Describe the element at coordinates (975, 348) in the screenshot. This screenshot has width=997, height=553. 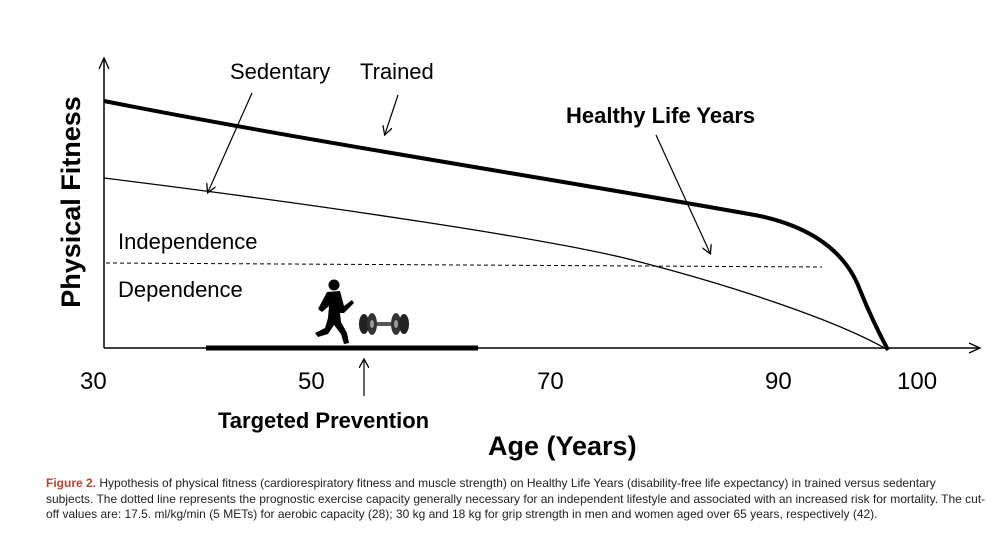
I see `x-axis-arrowhead` at that location.